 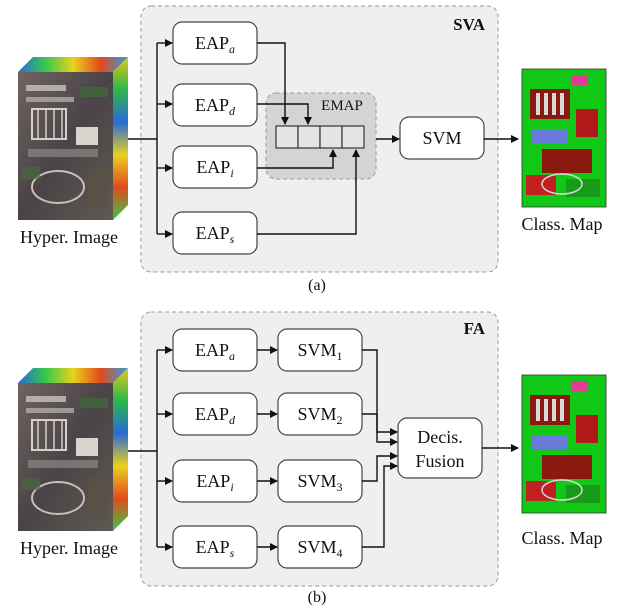 I want to click on output-label-b: Class. Map, so click(x=562, y=538).